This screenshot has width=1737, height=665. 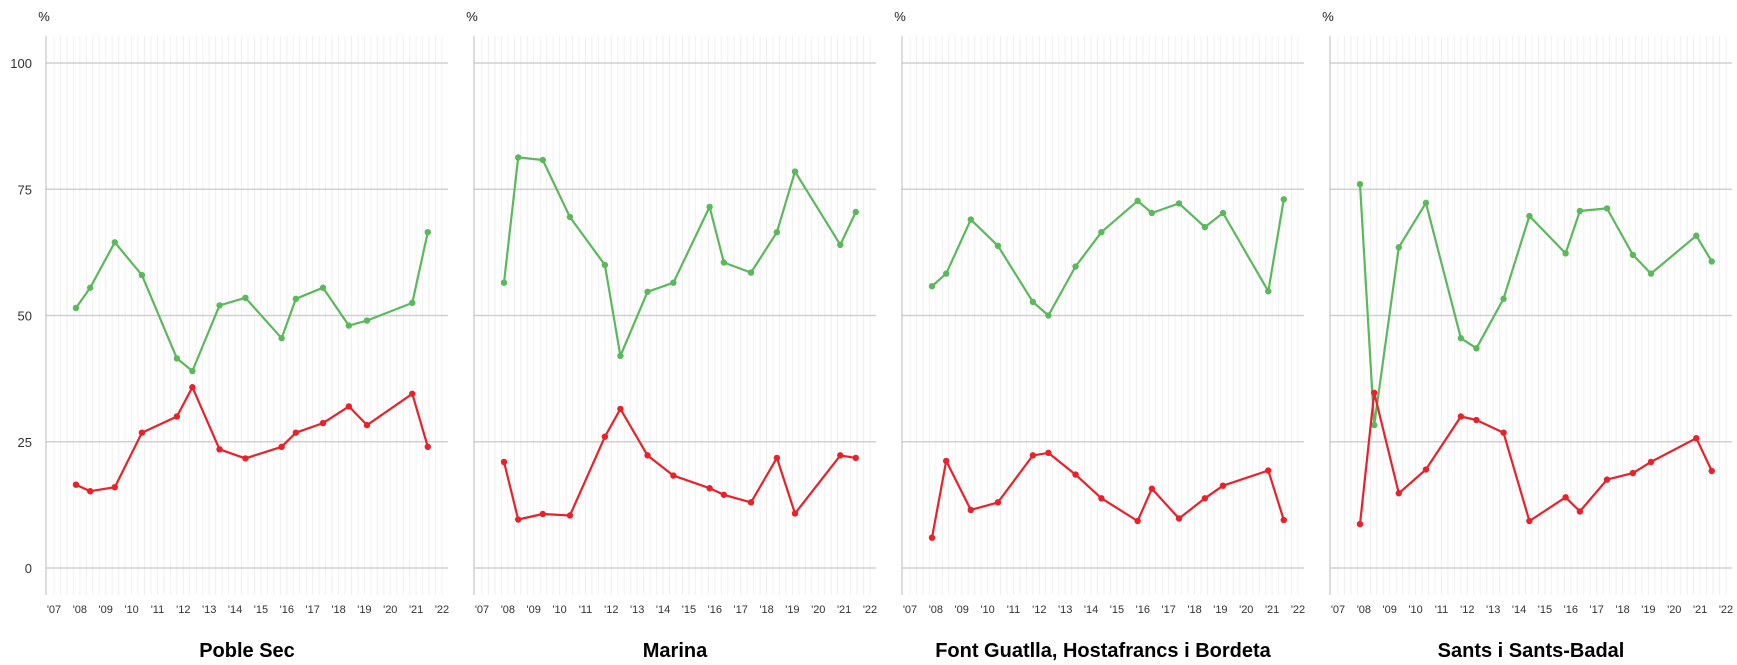 What do you see at coordinates (611, 610) in the screenshot?
I see `x-tick-label: '12` at bounding box center [611, 610].